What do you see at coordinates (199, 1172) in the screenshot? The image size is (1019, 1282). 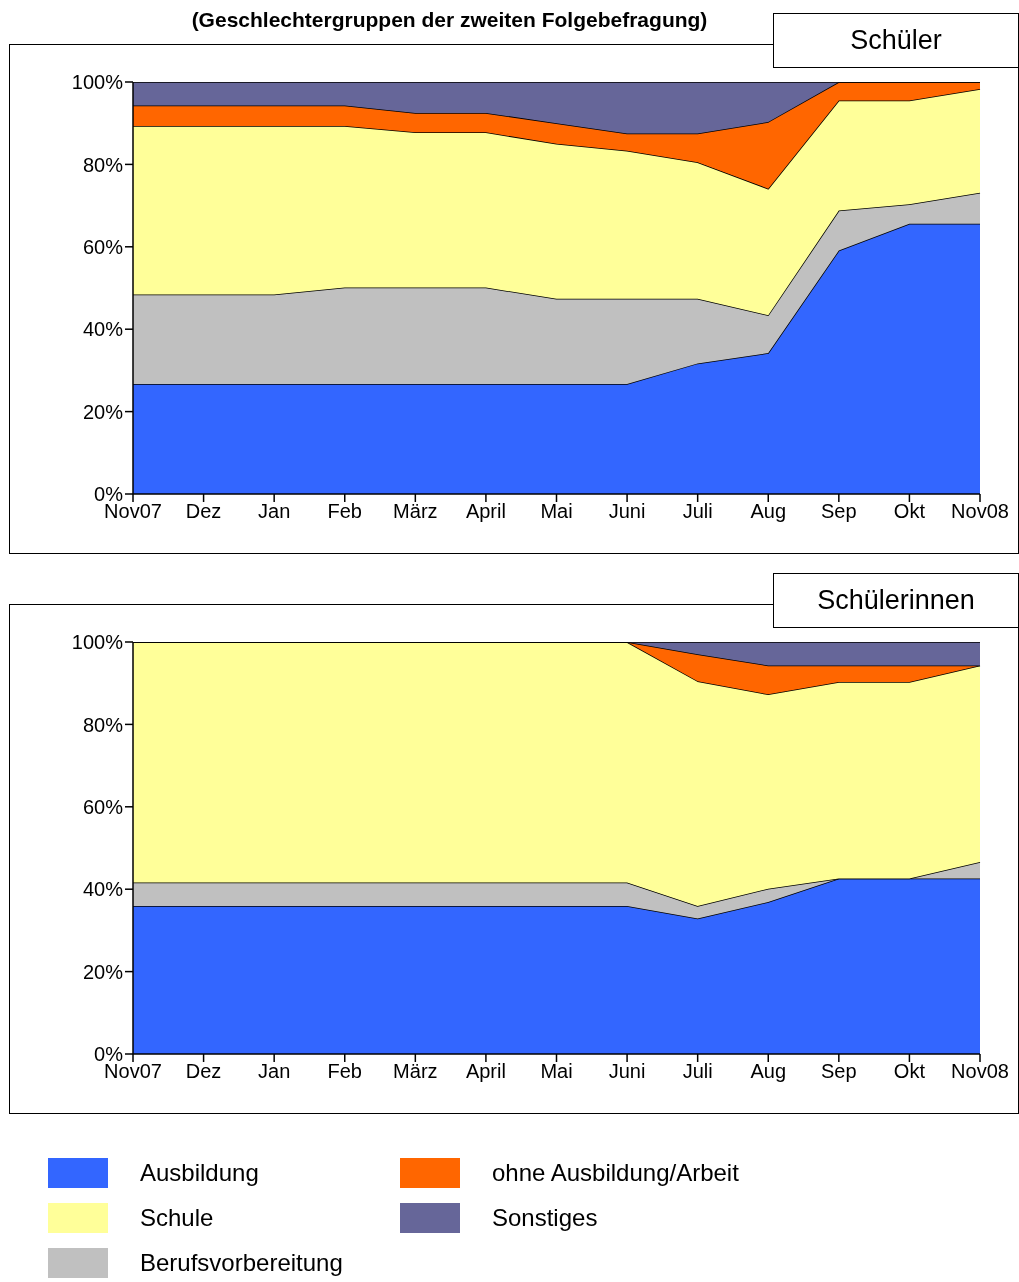 I see `legend-label: Ausbildung` at bounding box center [199, 1172].